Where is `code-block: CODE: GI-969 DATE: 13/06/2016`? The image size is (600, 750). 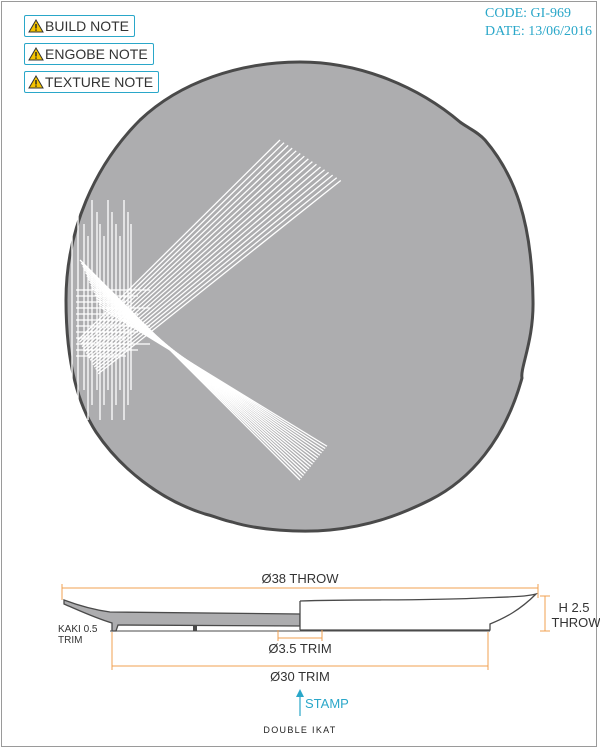
code-block: CODE: GI-969 DATE: 13/06/2016 is located at coordinates (538, 23).